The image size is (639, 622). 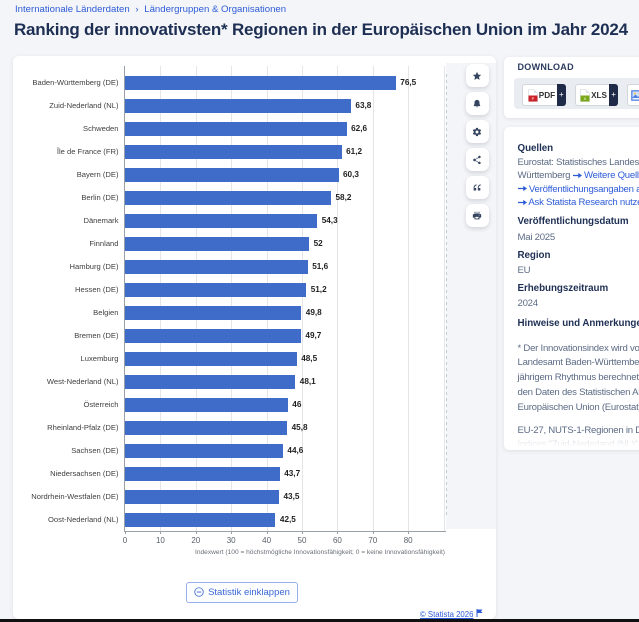 What do you see at coordinates (532, 98) in the screenshot?
I see `svg-text: P` at bounding box center [532, 98].